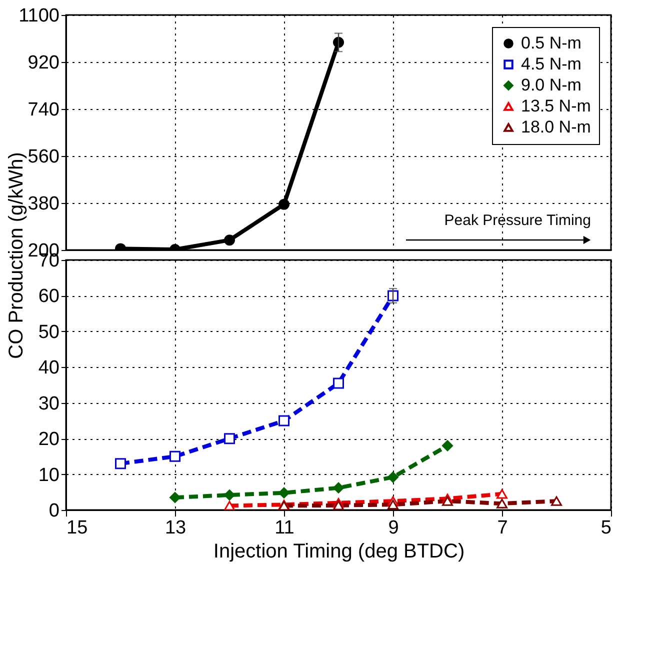 This screenshot has height=653, width=670. What do you see at coordinates (49, 439) in the screenshot?
I see `y-tick-label: 20` at bounding box center [49, 439].